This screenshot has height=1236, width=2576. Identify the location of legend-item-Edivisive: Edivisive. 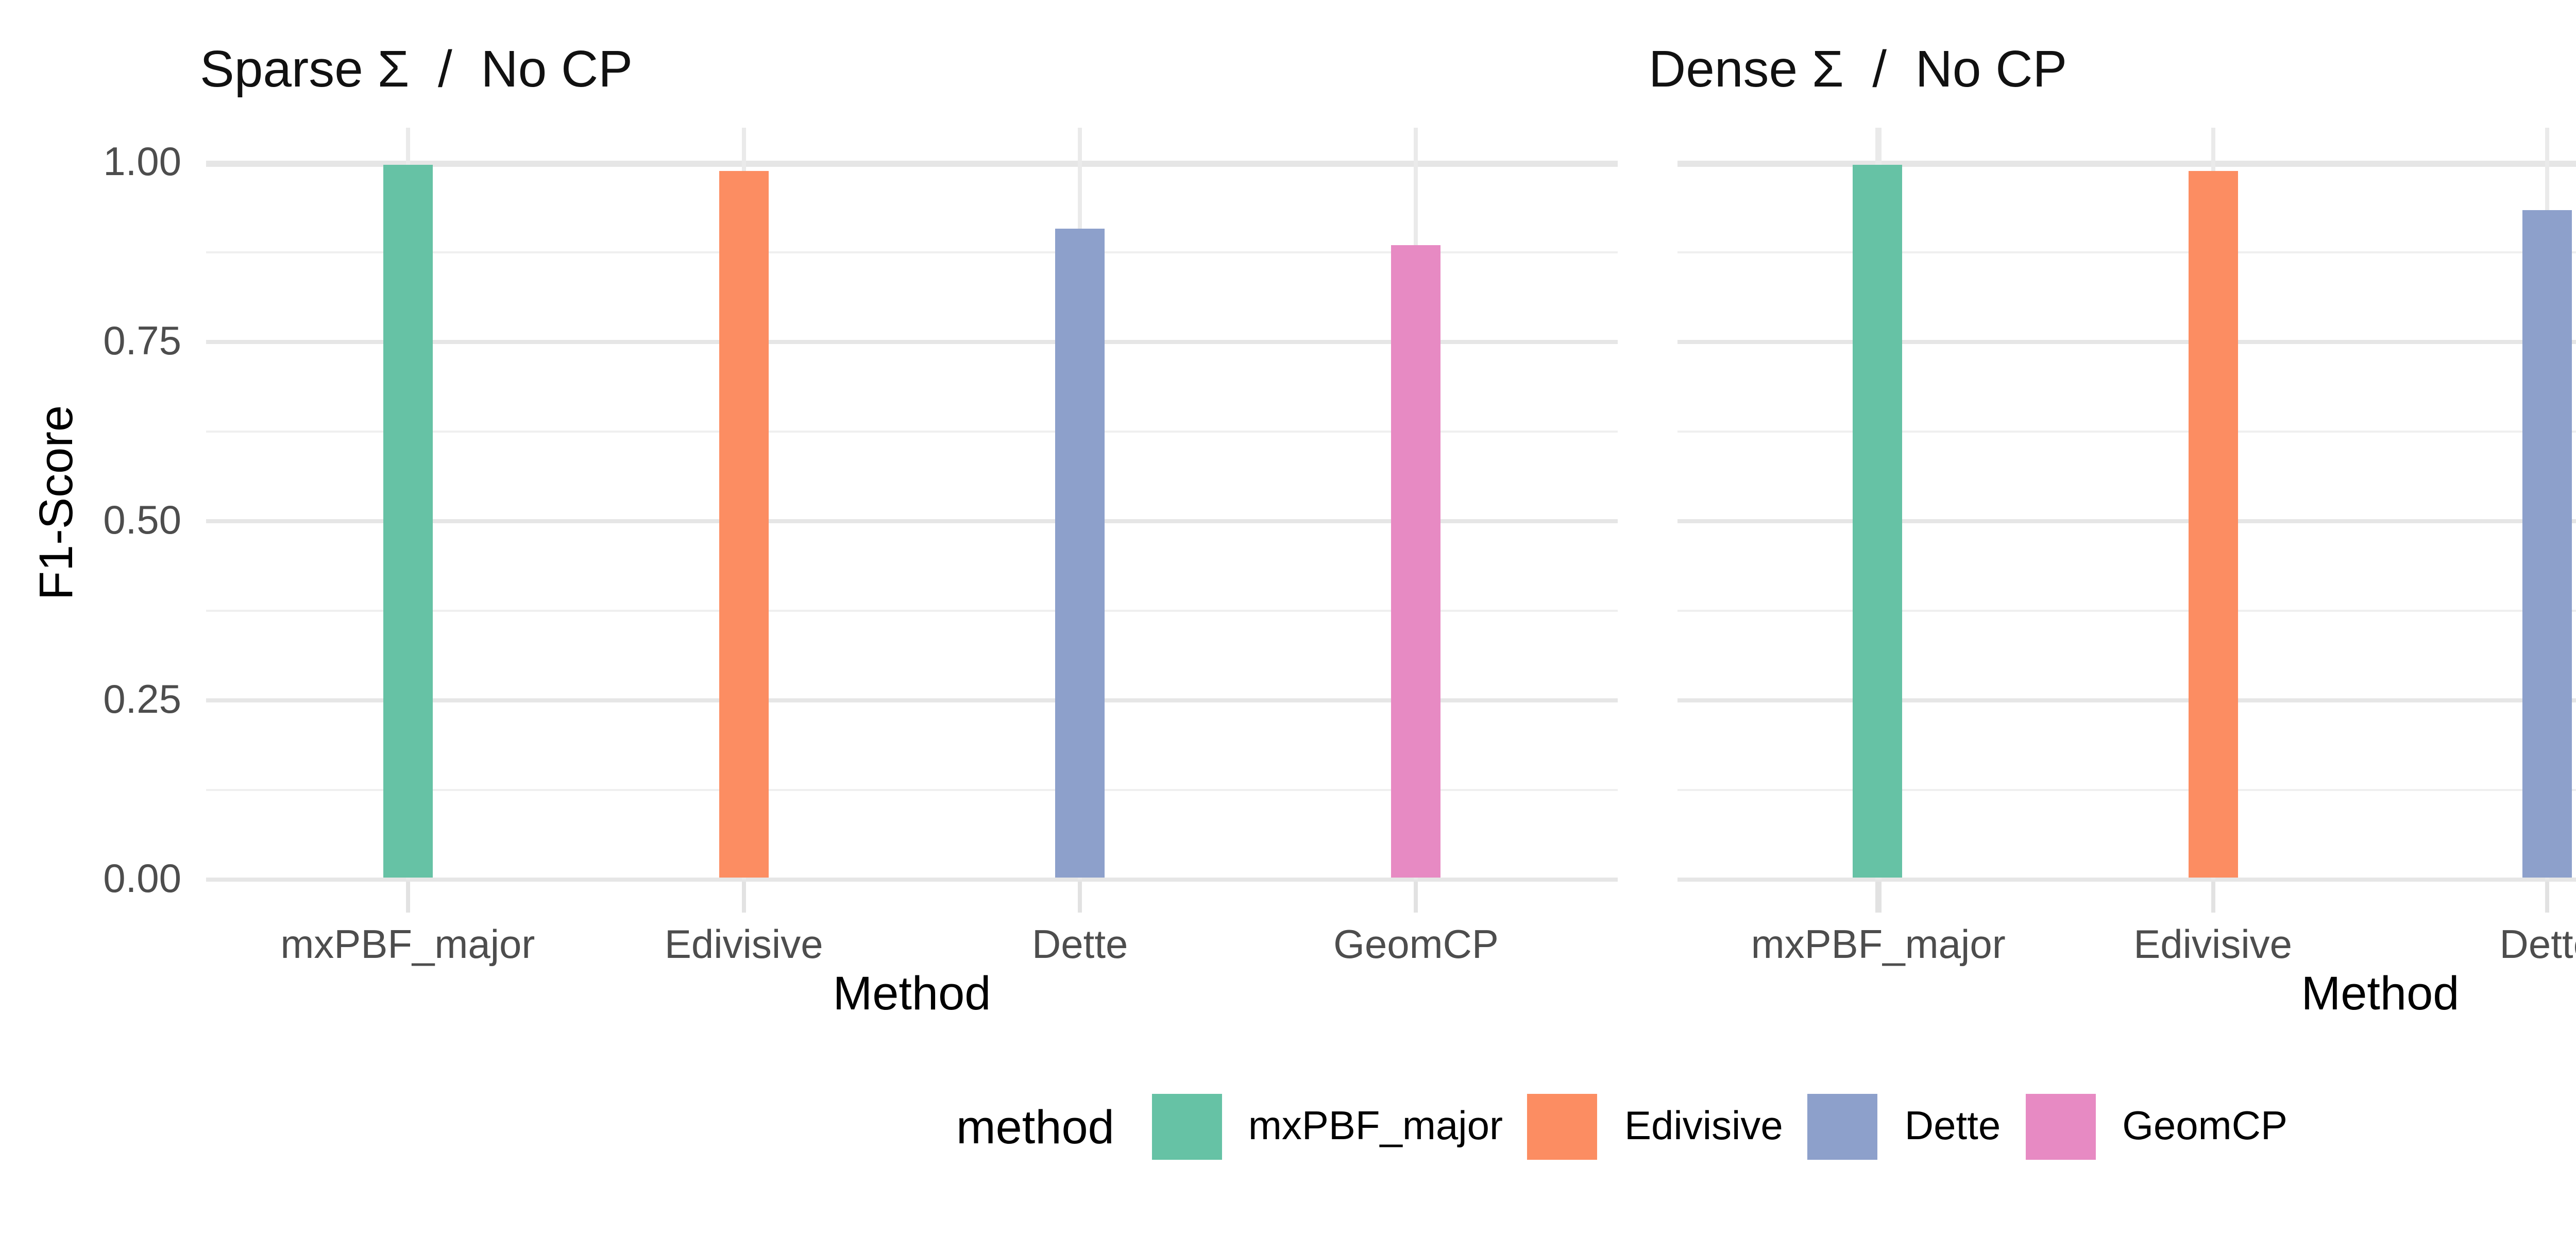
(1655, 1127).